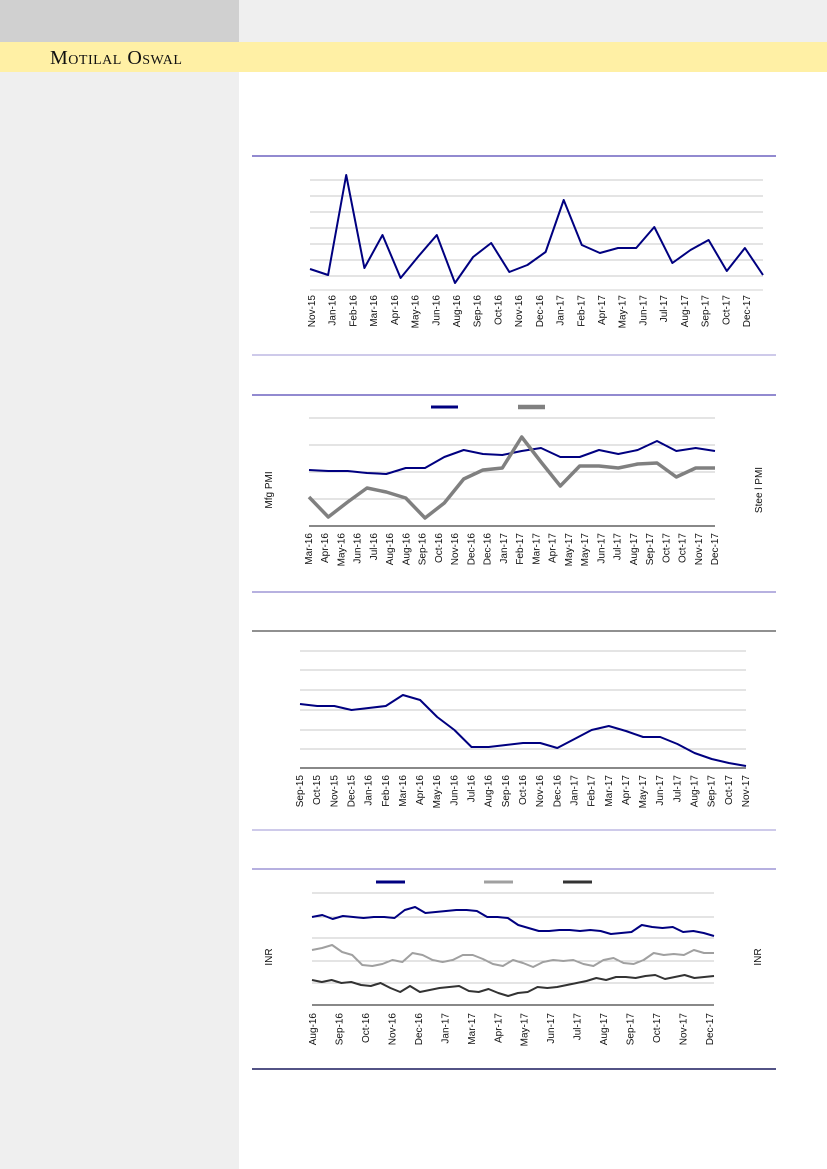  I want to click on y2-axis-label: INR, so click(758, 956).